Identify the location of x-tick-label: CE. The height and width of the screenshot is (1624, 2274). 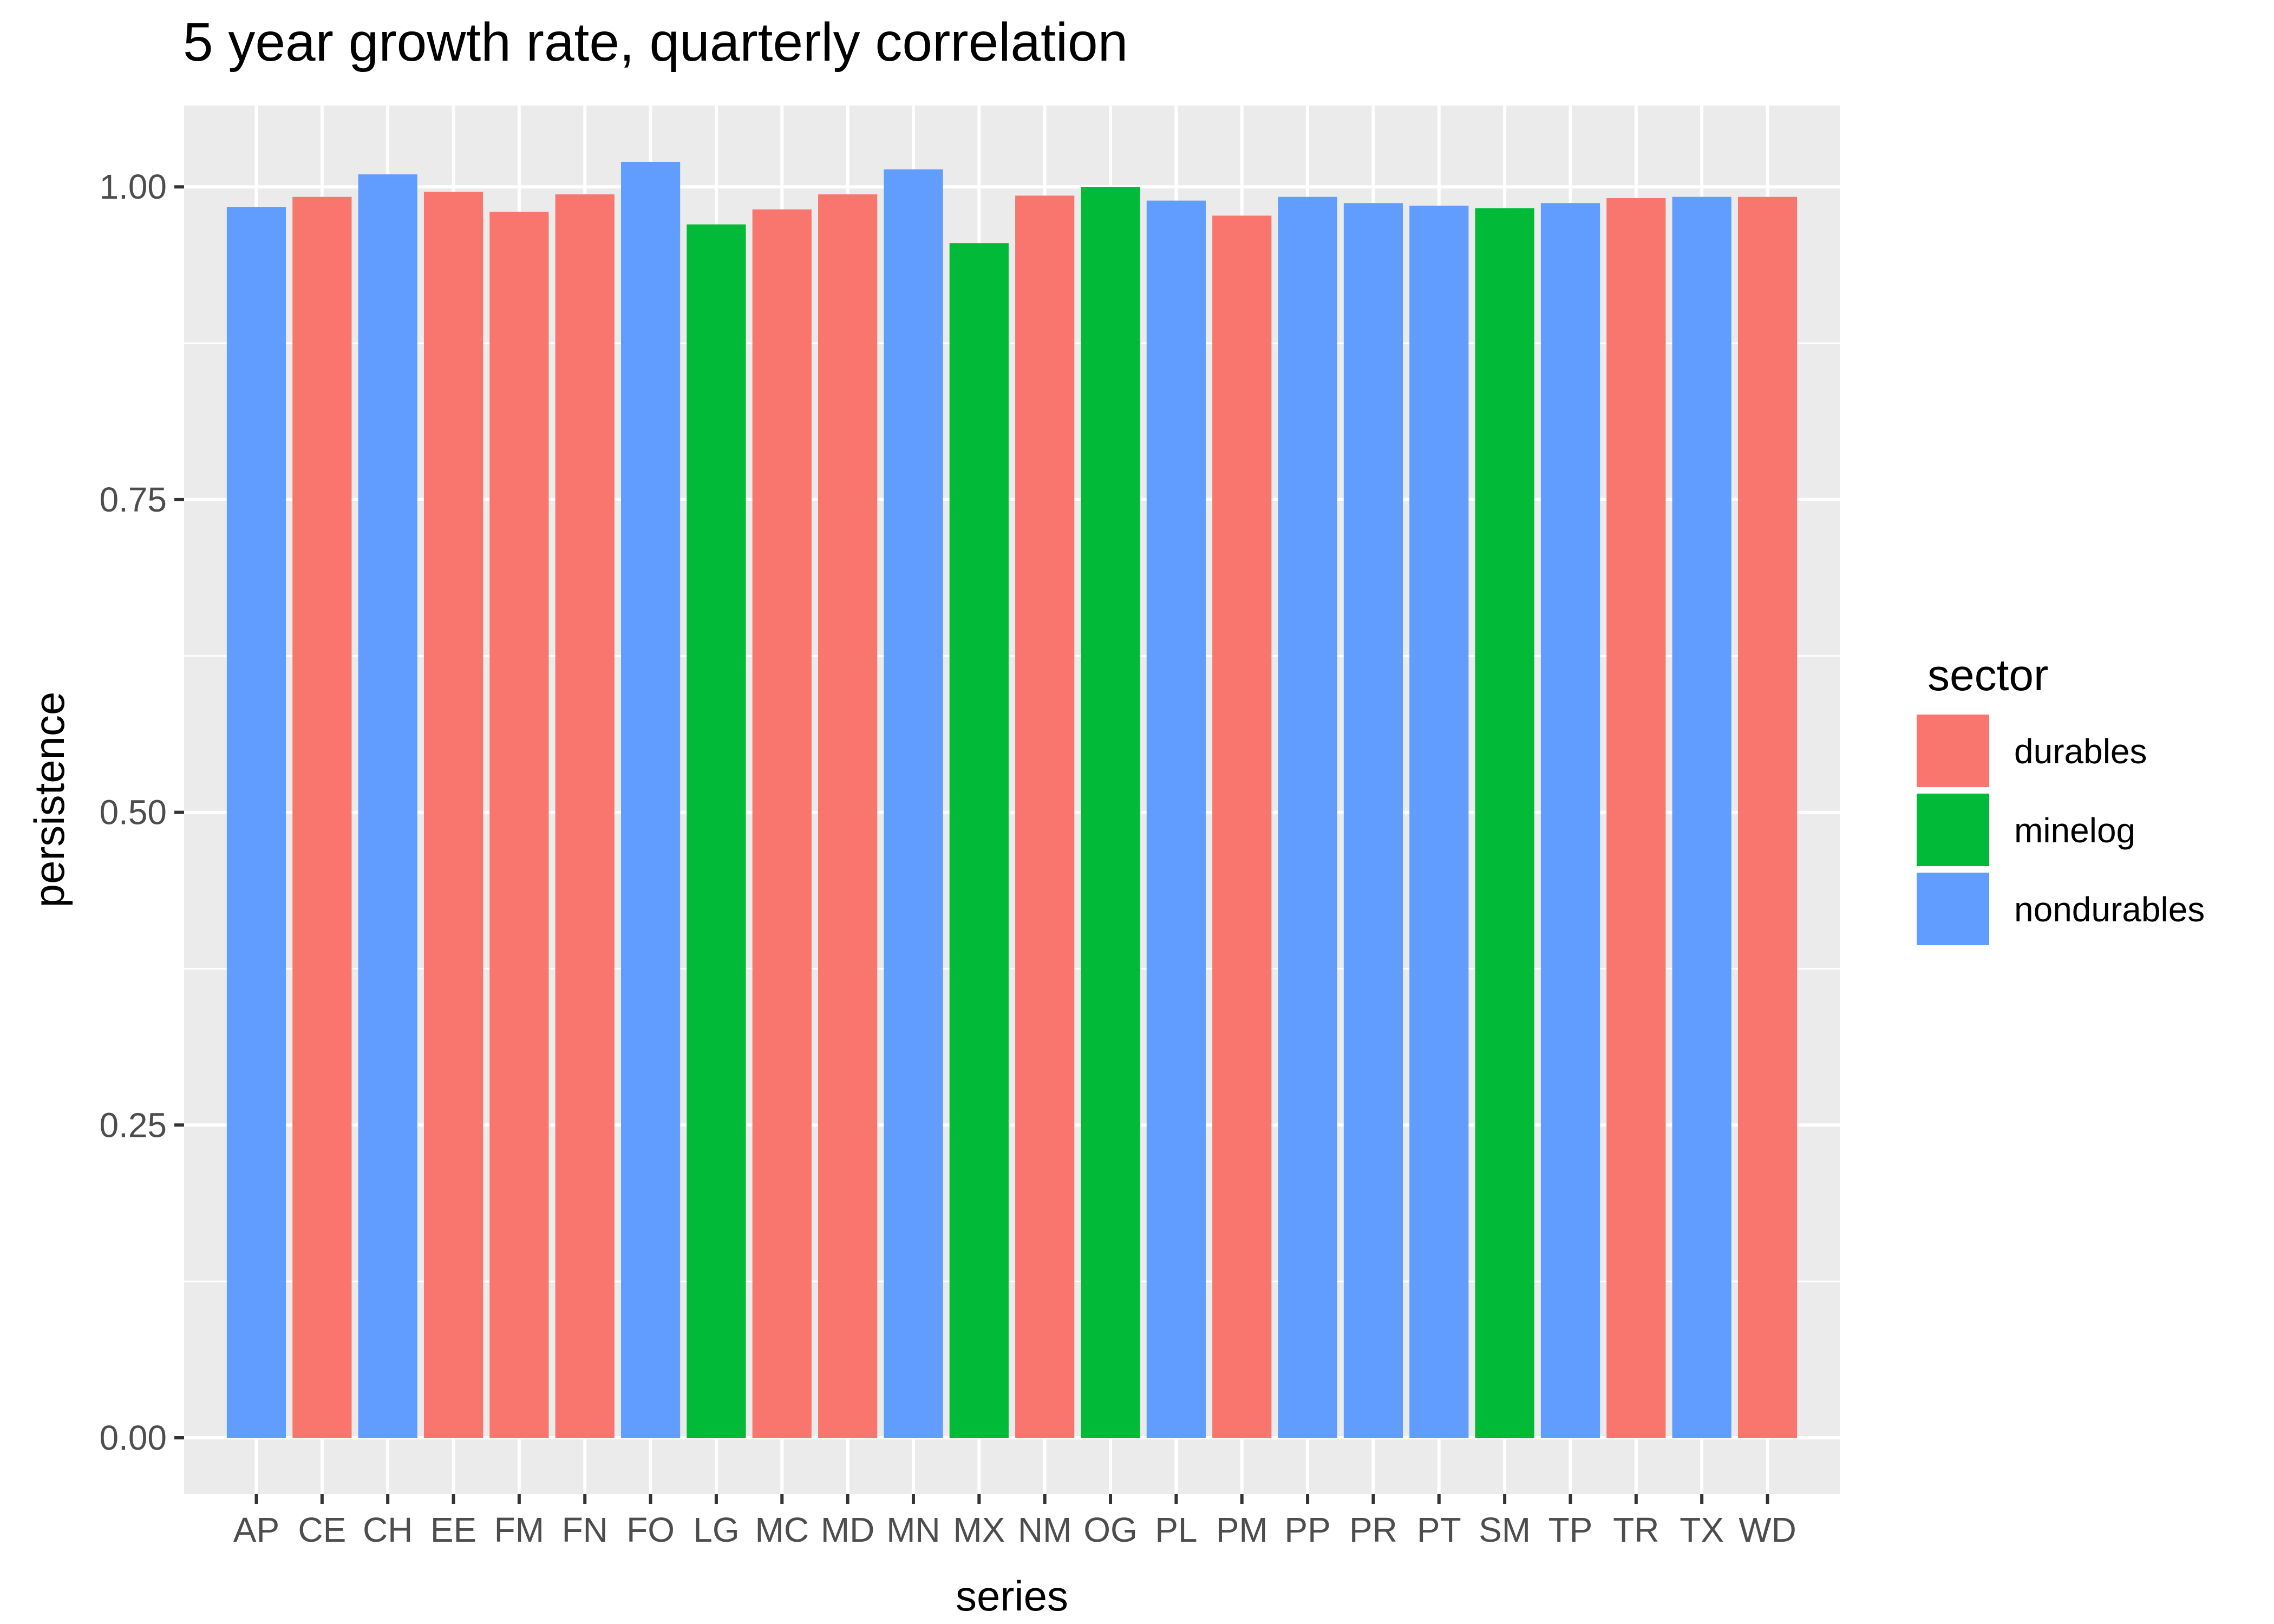
(322, 1529).